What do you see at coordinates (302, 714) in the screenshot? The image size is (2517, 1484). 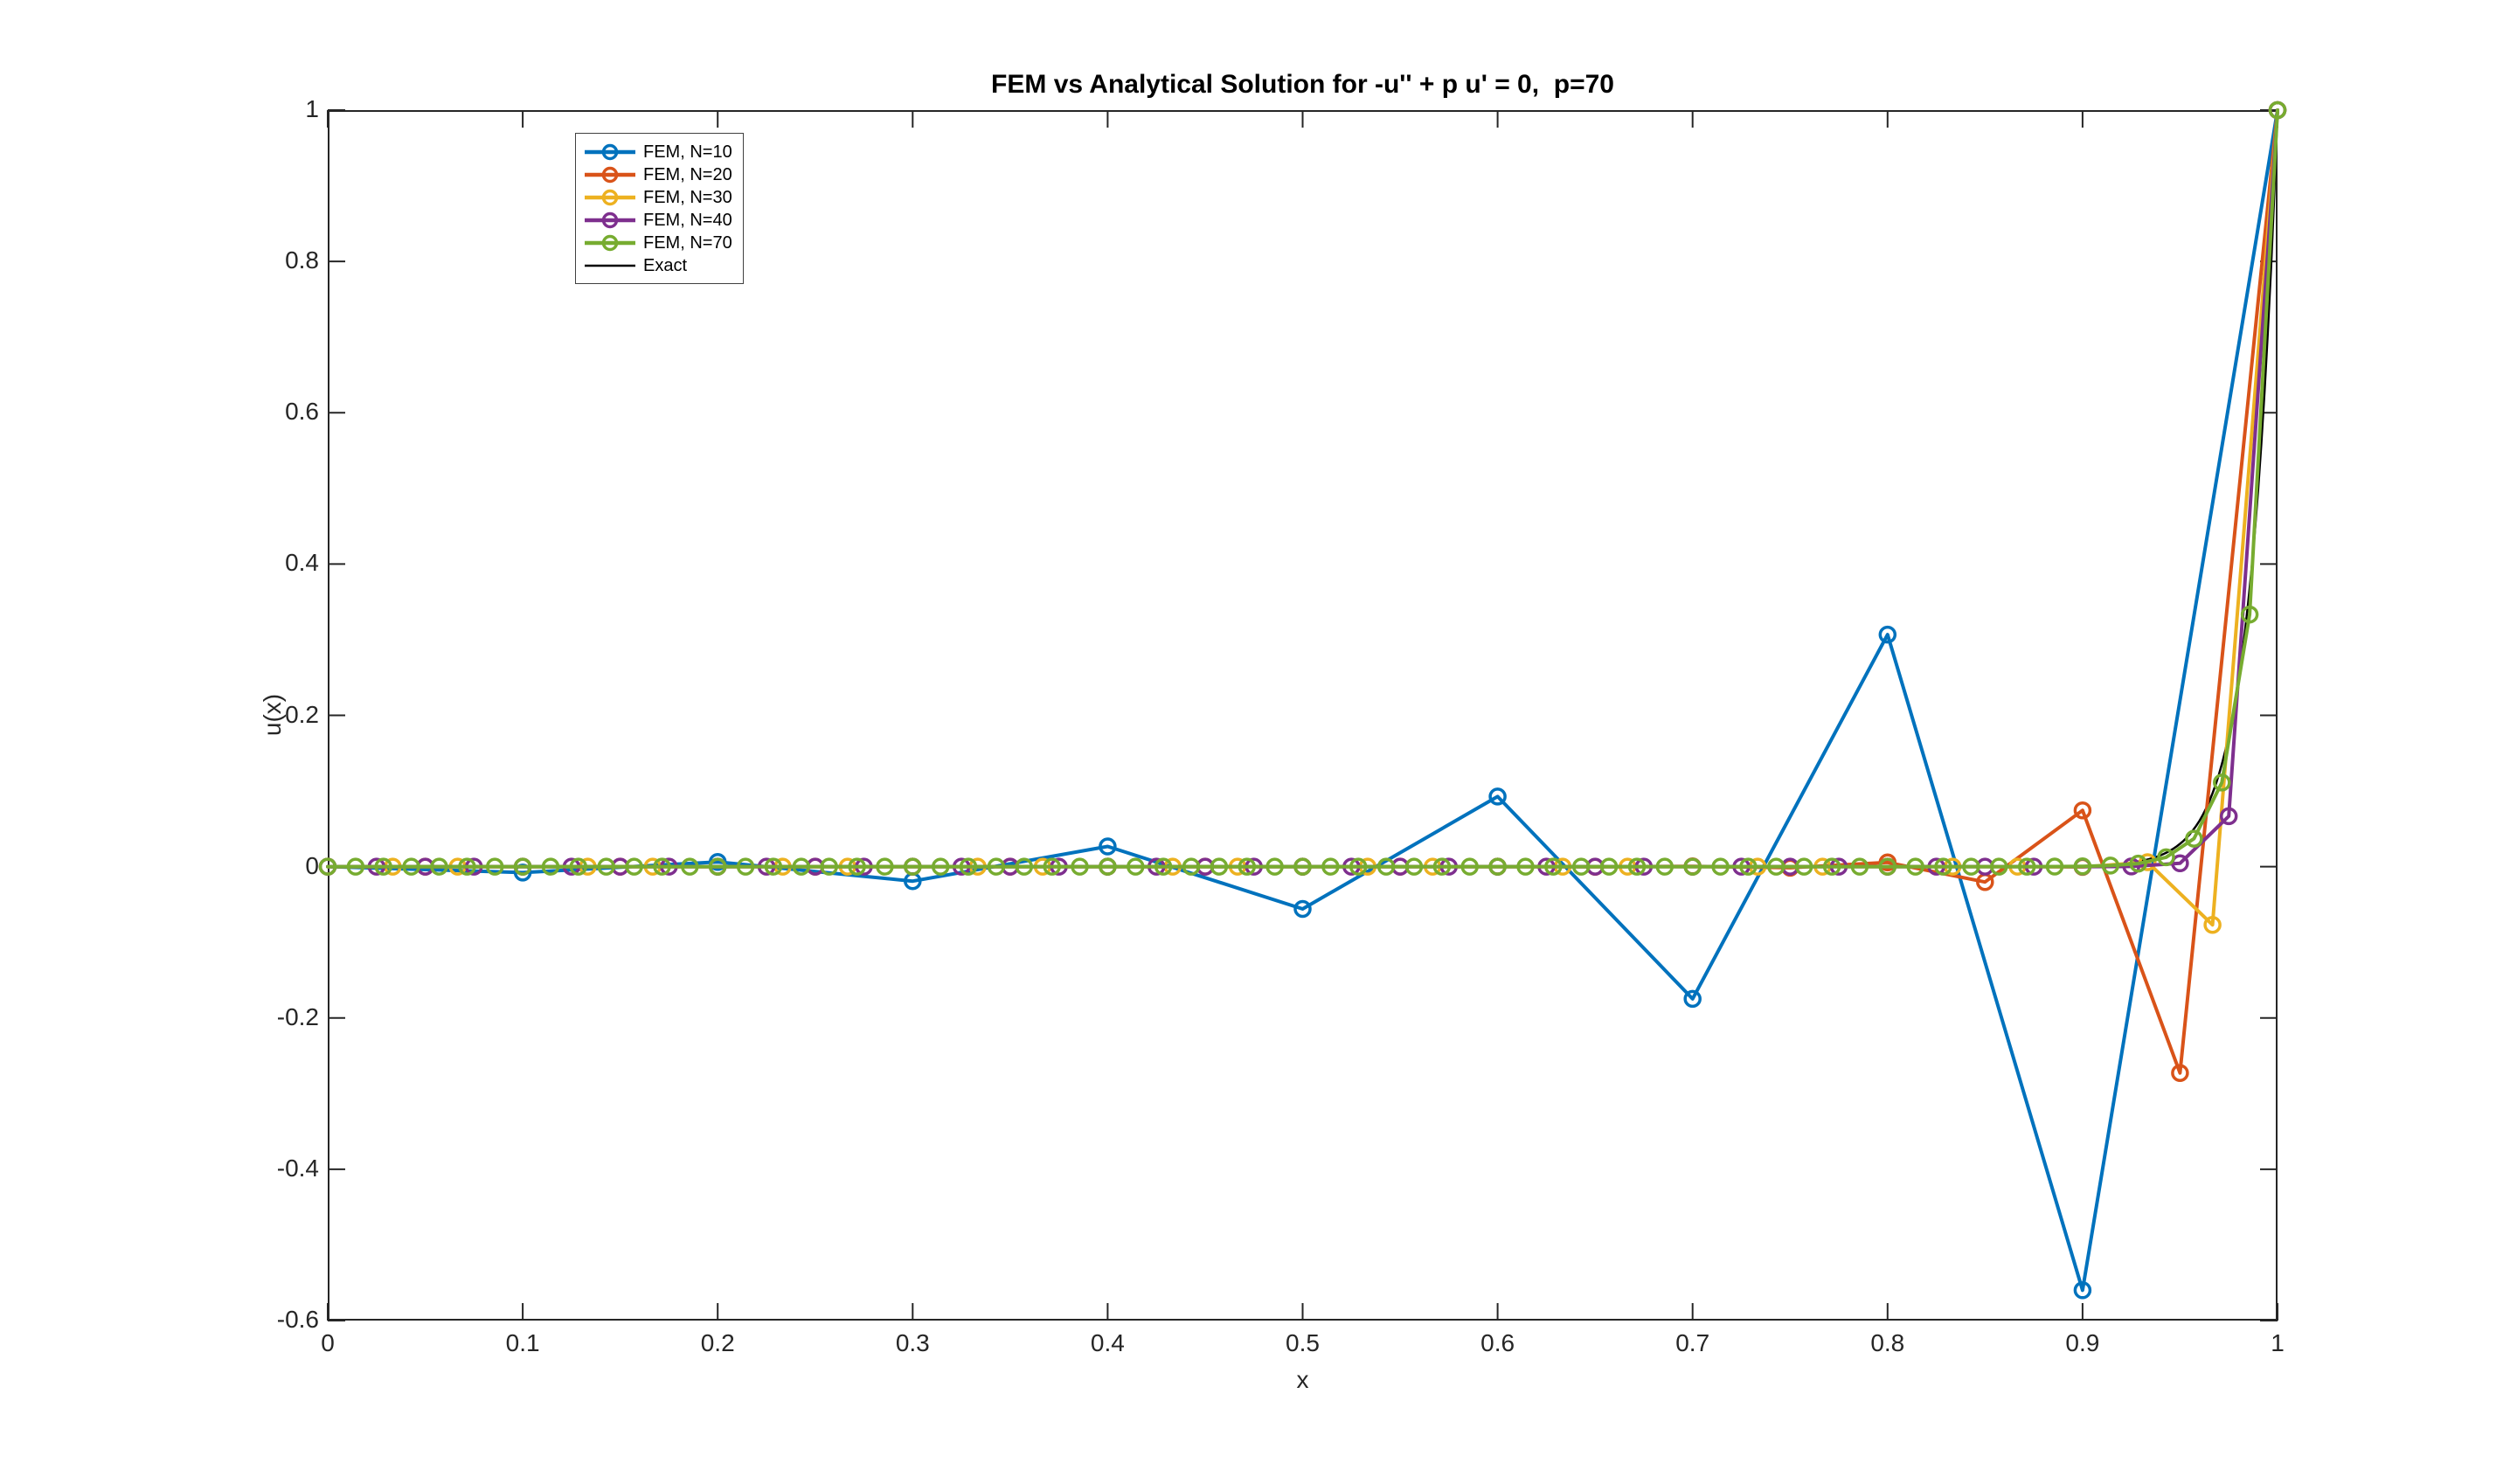 I see `y-tick-label: 0.2` at bounding box center [302, 714].